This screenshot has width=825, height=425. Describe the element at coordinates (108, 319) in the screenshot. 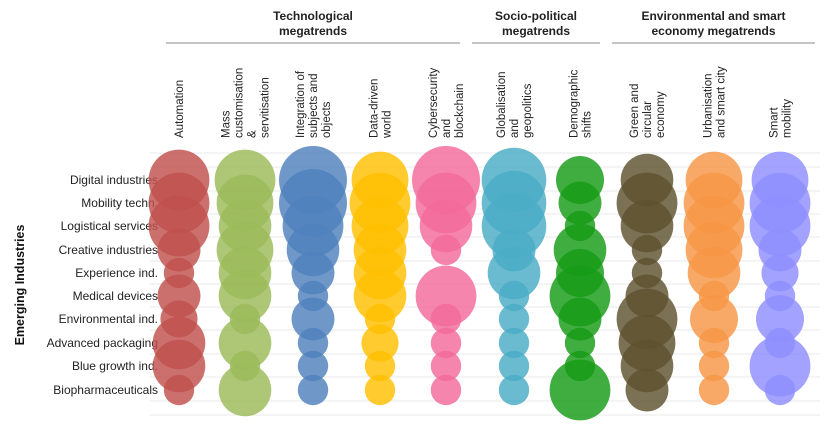

I see `row-label: Environmental ind.` at that location.